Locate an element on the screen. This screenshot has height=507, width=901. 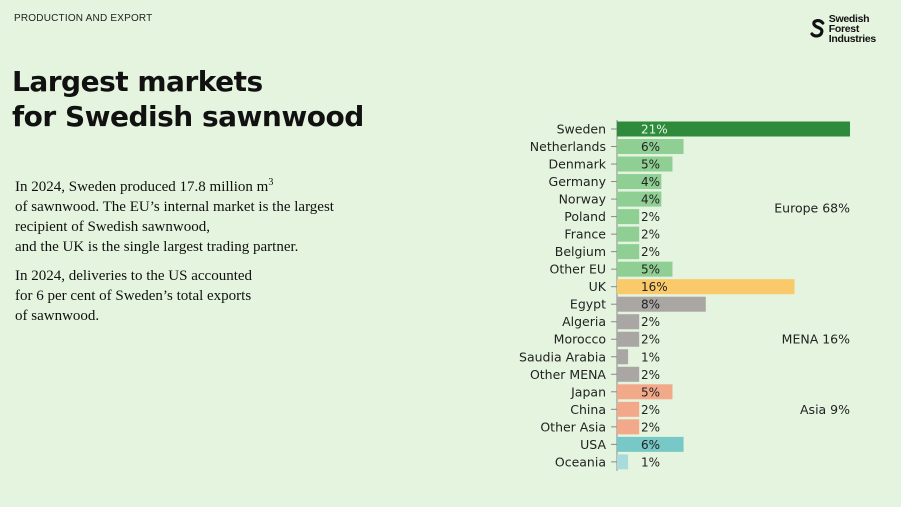
category-label: Germany is located at coordinates (578, 181).